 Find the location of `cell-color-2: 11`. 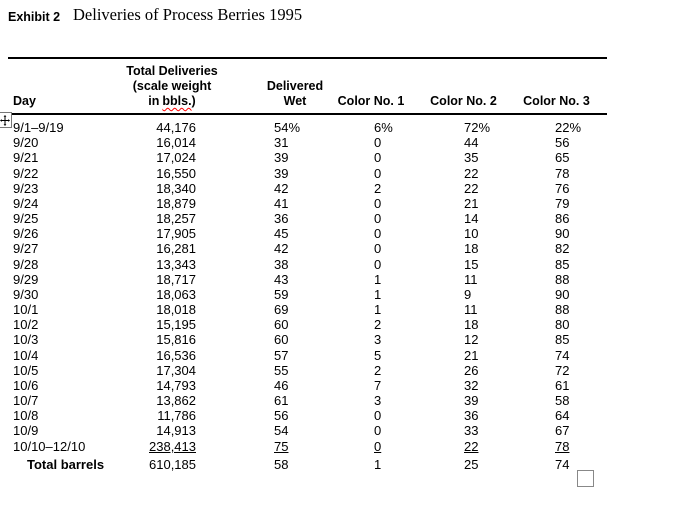

cell-color-2: 11 is located at coordinates (471, 279).